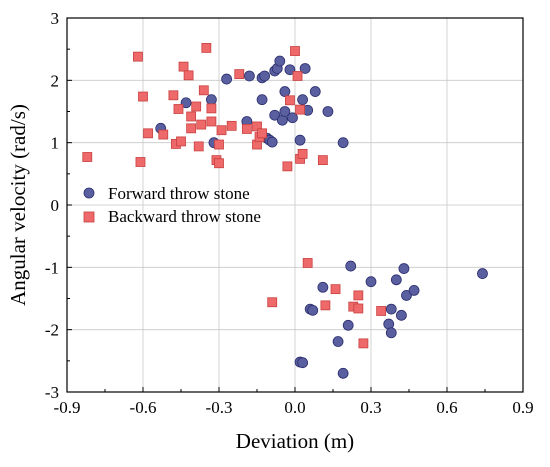 The height and width of the screenshot is (467, 550). Describe the element at coordinates (55, 143) in the screenshot. I see `y-tick-label: 1` at that location.